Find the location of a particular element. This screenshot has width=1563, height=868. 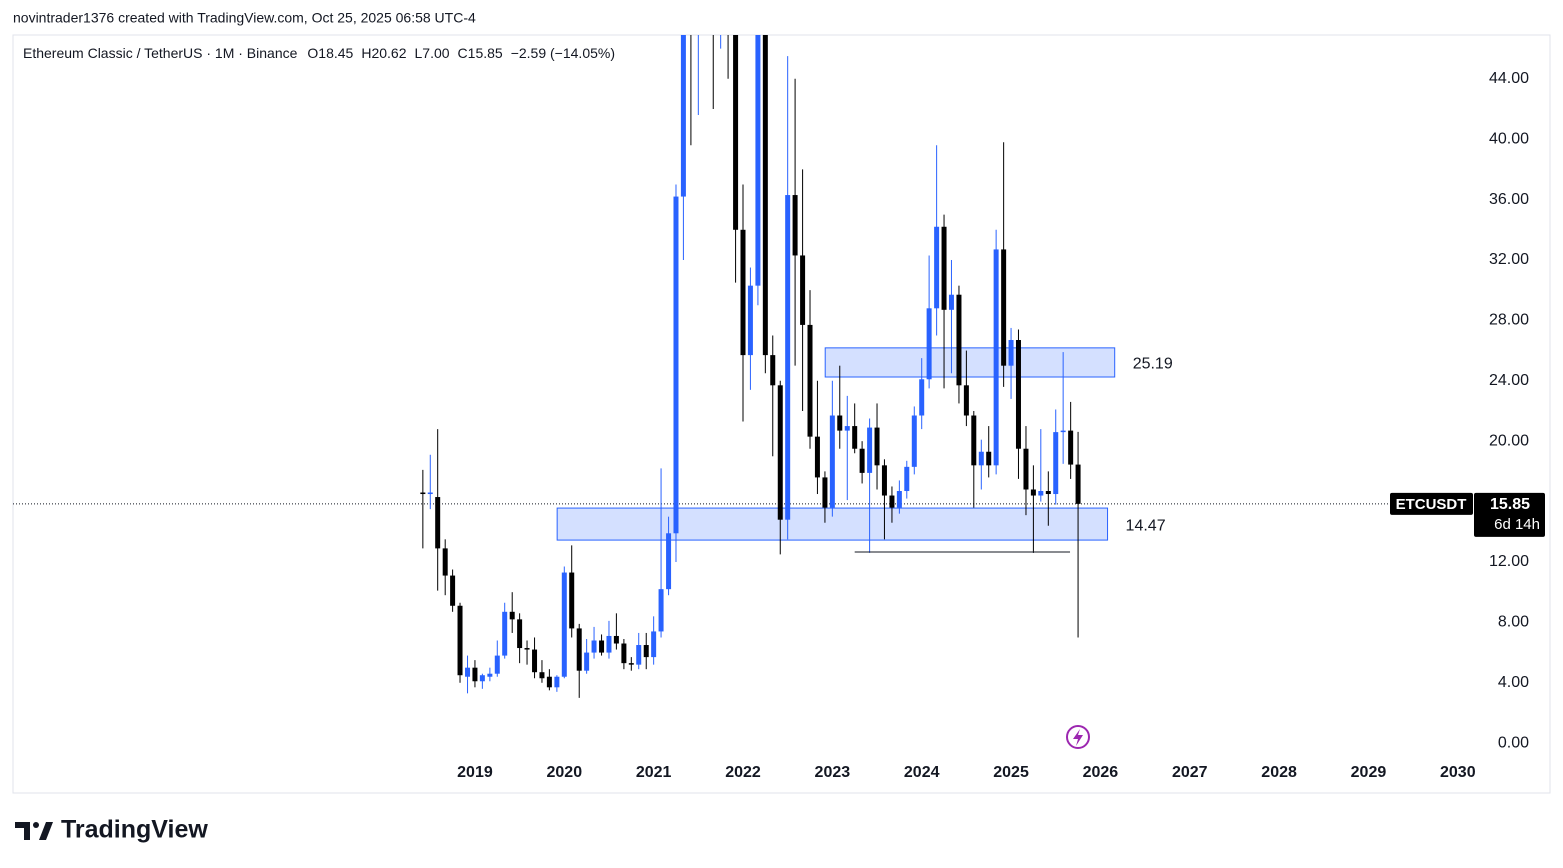

open-label: O18.45 is located at coordinates (330, 53).